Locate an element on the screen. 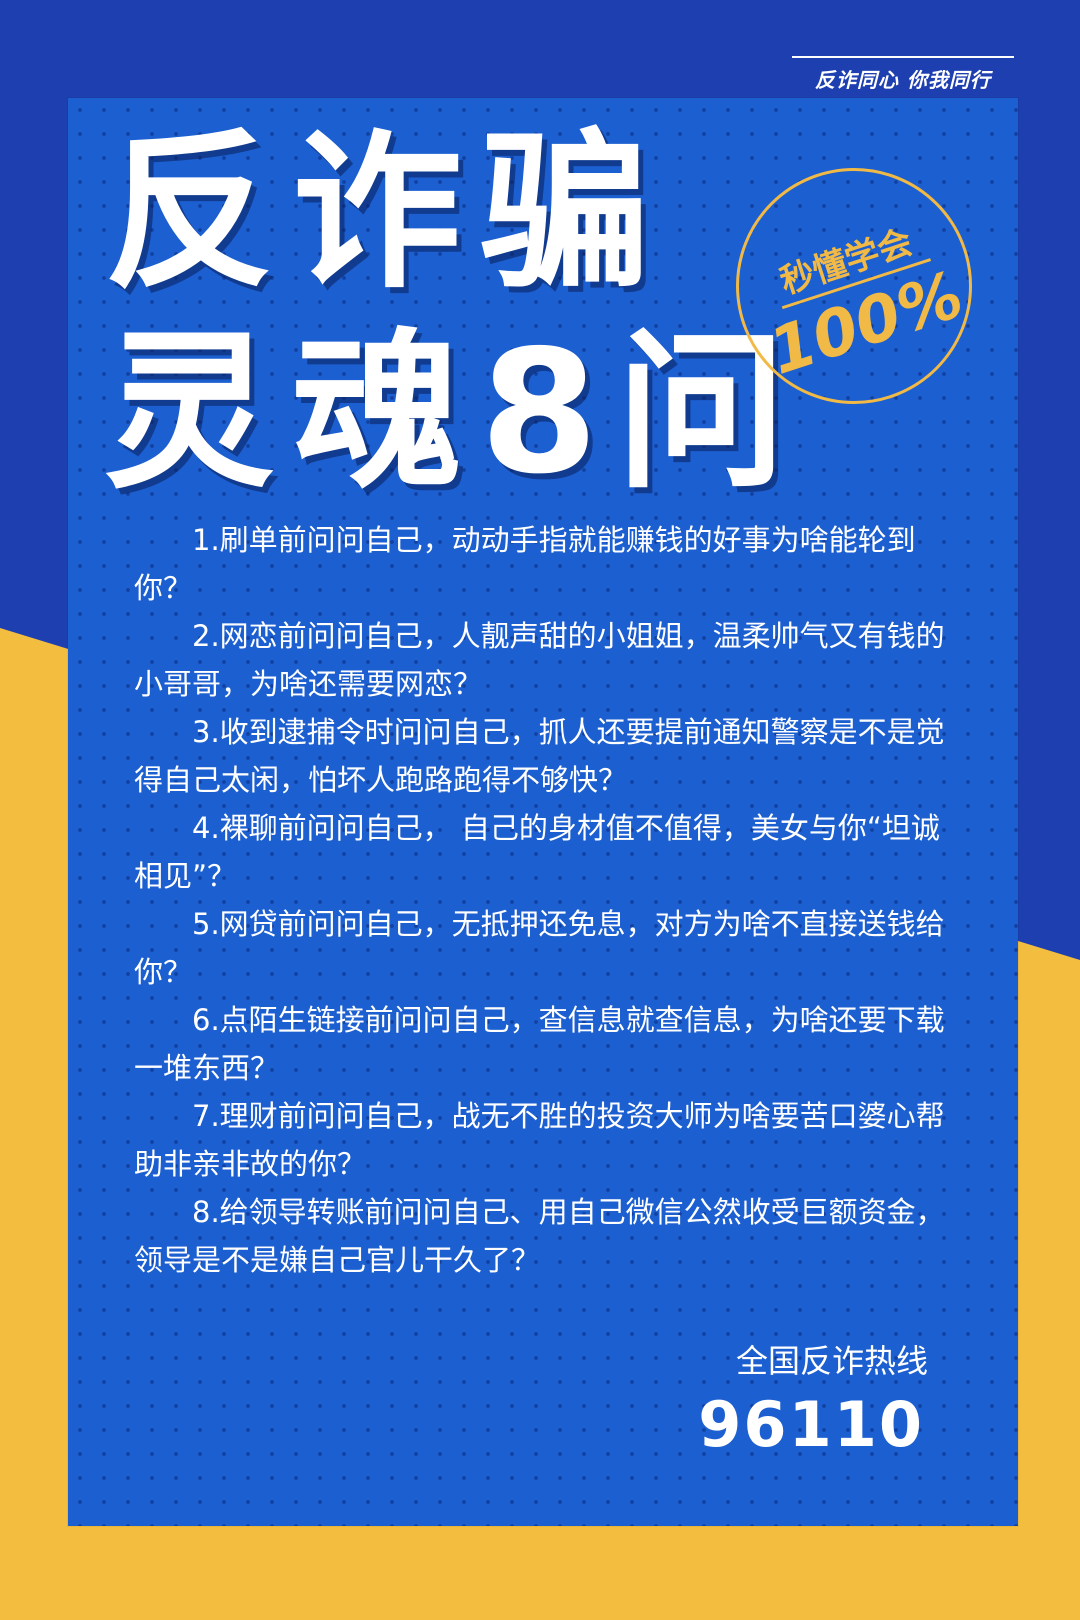 The width and height of the screenshot is (1080, 1620). question-item: 6.点陌生链接前问问自己，查信息就查信息，为啥还要下载一堆东西？ is located at coordinates (539, 1044).